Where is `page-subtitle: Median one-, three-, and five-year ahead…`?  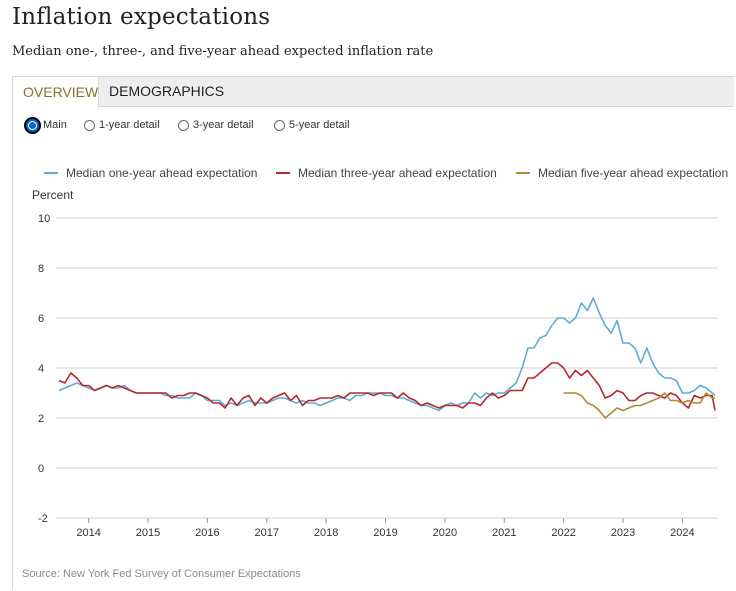 page-subtitle: Median one-, three-, and five-year ahead… is located at coordinates (223, 51).